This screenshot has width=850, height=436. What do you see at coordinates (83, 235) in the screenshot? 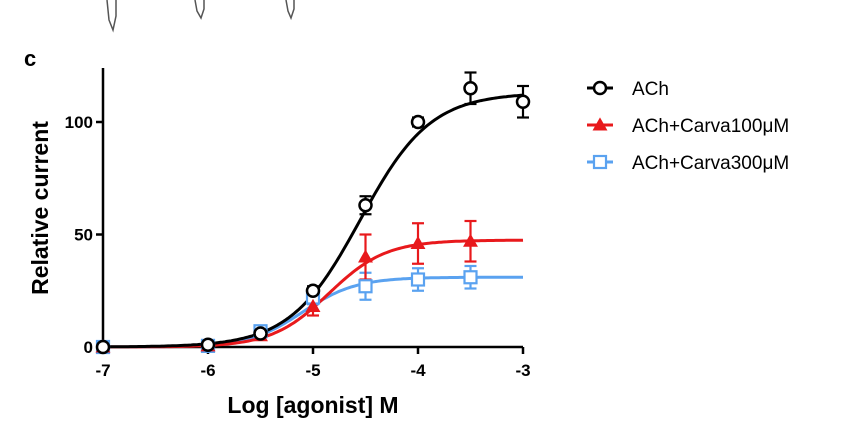
I see `y-tick-label: 50` at bounding box center [83, 235].